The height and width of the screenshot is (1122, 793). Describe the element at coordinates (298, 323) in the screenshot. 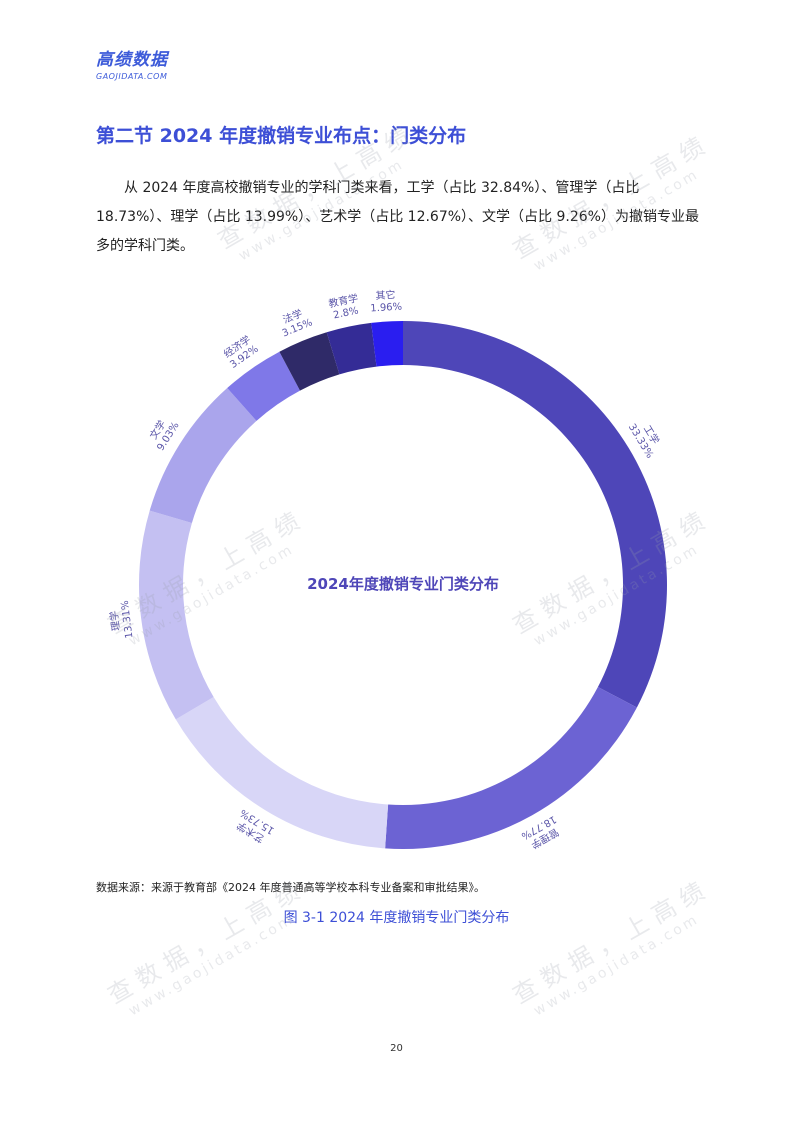

I see `slice-label-6: 法学3.15%` at that location.